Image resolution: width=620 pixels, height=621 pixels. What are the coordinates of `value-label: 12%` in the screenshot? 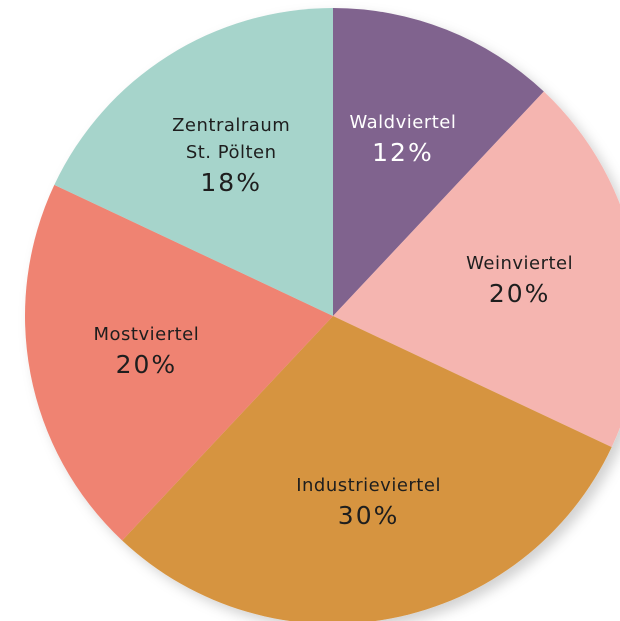 It's located at (403, 152).